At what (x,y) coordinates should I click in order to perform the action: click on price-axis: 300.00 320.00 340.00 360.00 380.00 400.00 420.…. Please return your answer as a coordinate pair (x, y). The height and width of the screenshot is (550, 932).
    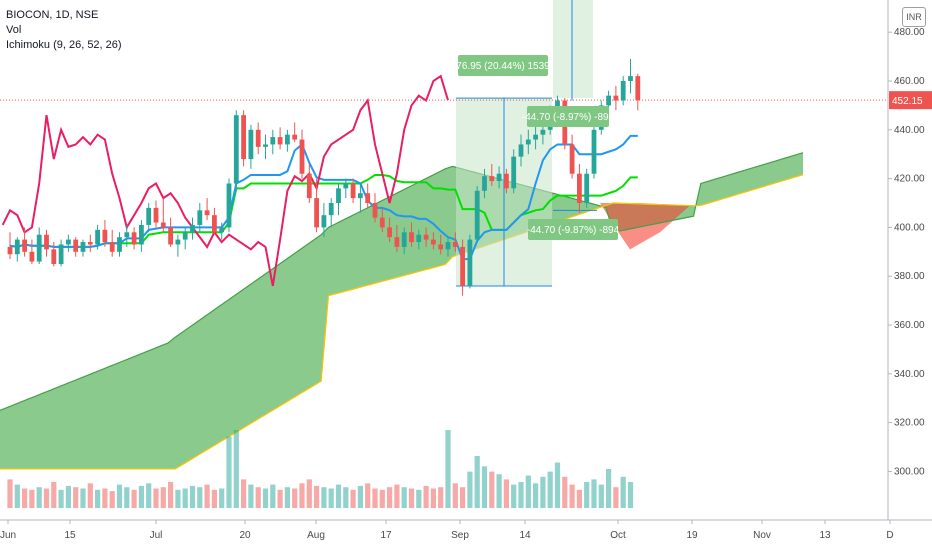
    Looking at the image, I should click on (909, 275).